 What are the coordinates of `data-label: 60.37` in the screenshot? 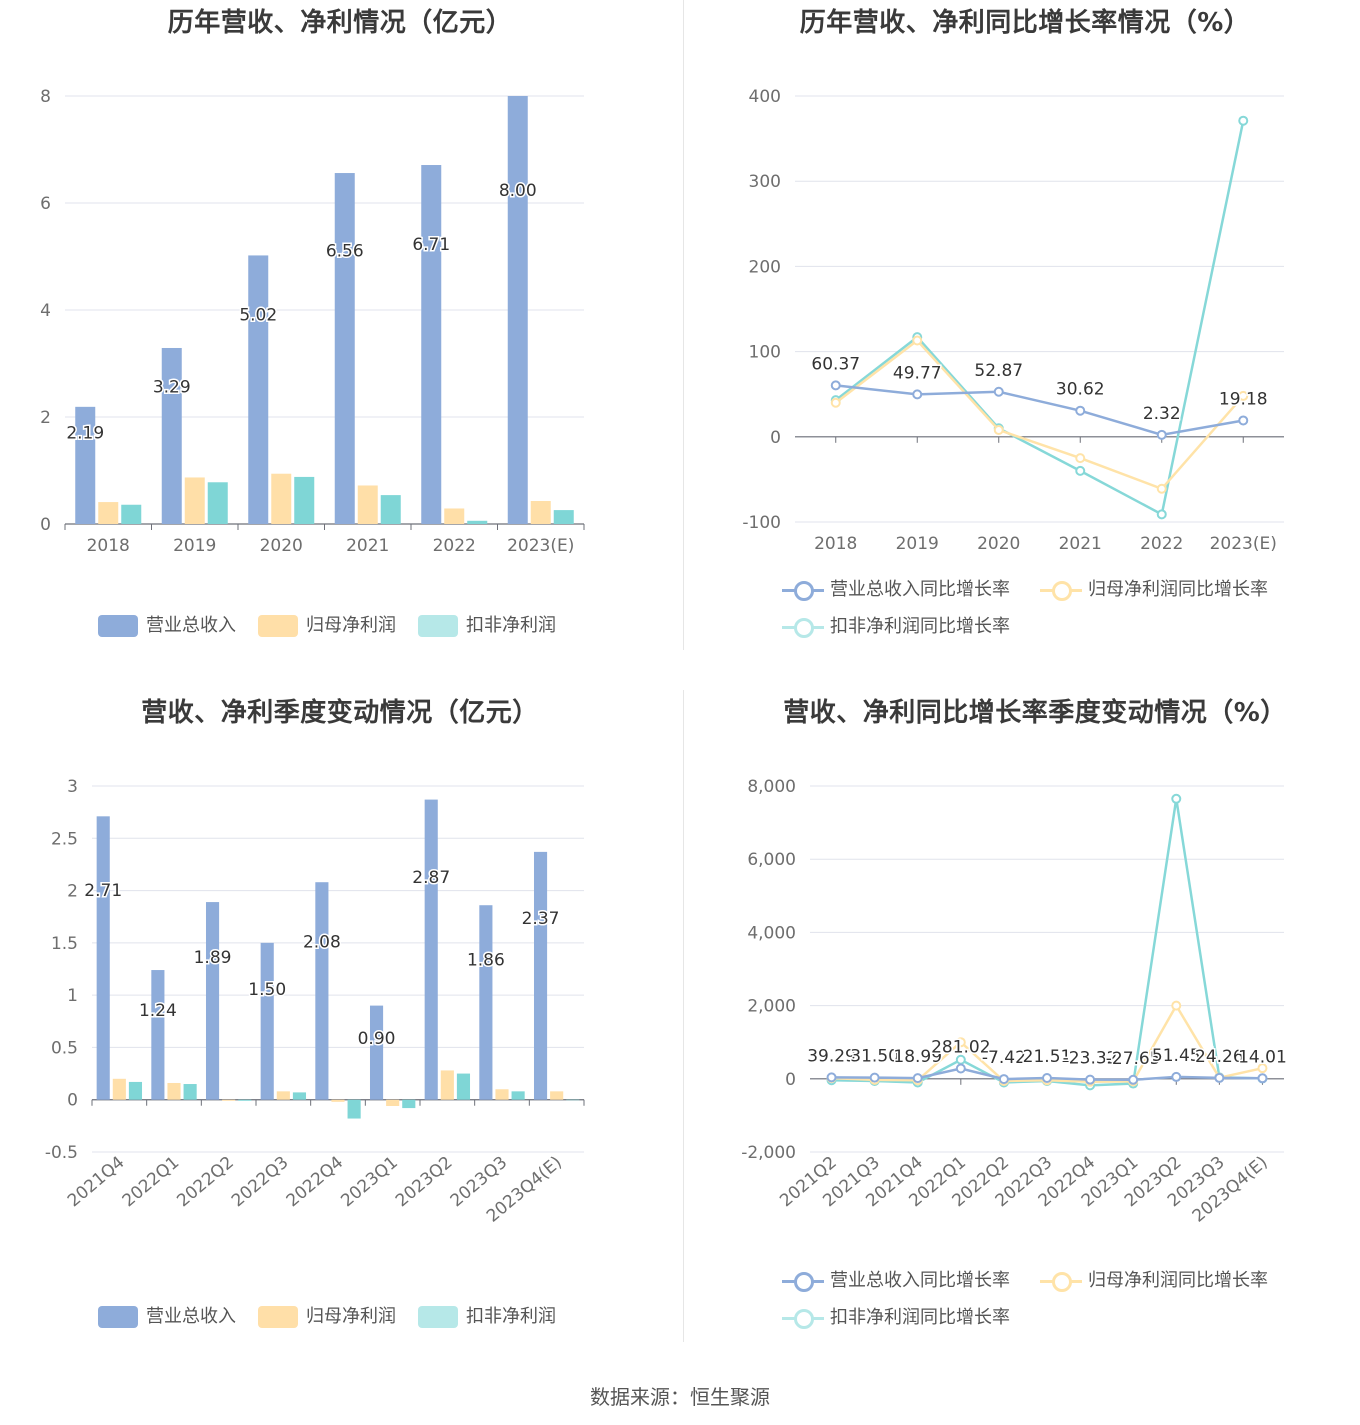 It's located at (835, 364).